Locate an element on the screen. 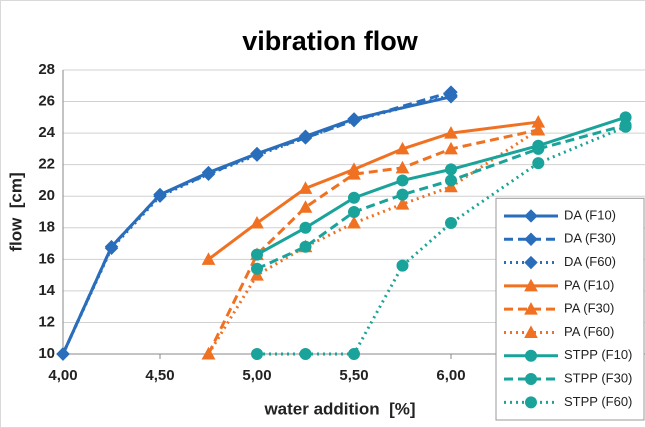 The width and height of the screenshot is (646, 428). legend-label: PA (F60) is located at coordinates (589, 331).